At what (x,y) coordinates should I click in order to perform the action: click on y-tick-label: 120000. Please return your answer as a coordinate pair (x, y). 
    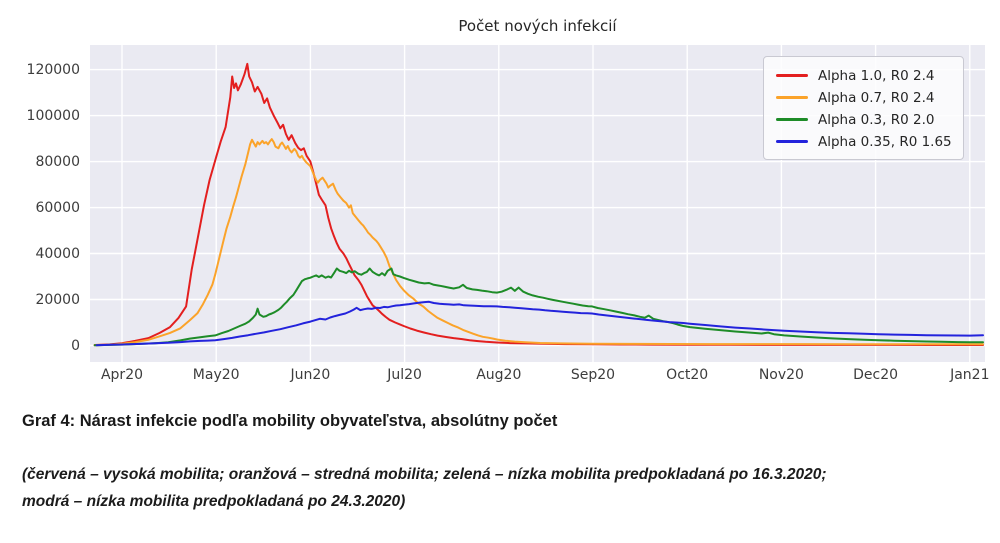
    Looking at the image, I should click on (53, 69).